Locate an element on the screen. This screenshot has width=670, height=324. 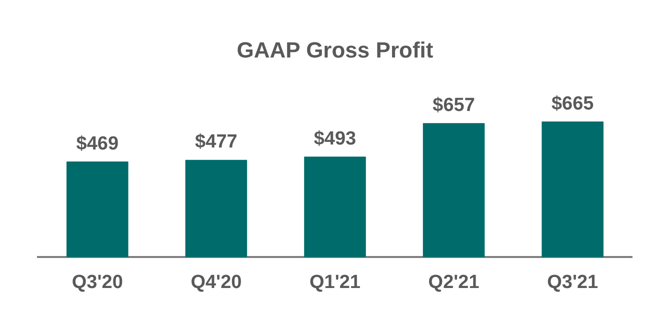
chart-title: GAAP Gross Profit is located at coordinates (335, 49).